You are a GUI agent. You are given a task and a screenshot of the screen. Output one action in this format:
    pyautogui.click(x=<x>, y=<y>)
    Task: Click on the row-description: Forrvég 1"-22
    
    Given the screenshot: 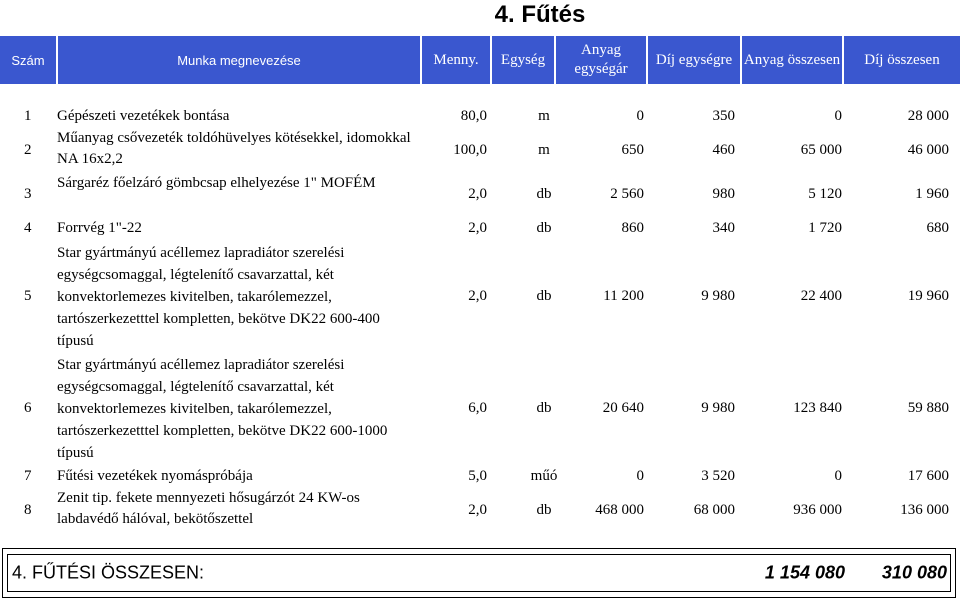 What is the action you would take?
    pyautogui.click(x=99, y=228)
    